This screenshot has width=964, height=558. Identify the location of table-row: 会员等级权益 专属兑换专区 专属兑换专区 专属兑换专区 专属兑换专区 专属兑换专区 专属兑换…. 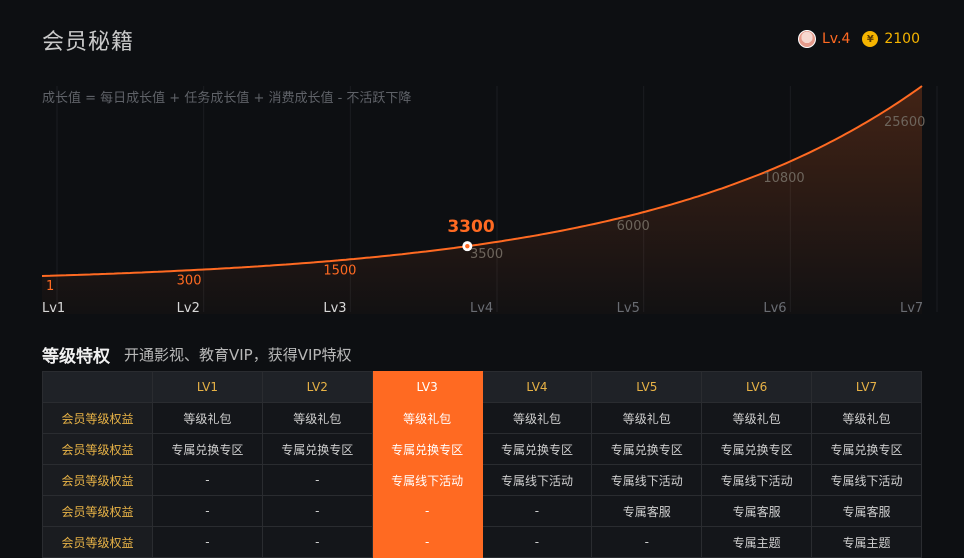
(482, 449).